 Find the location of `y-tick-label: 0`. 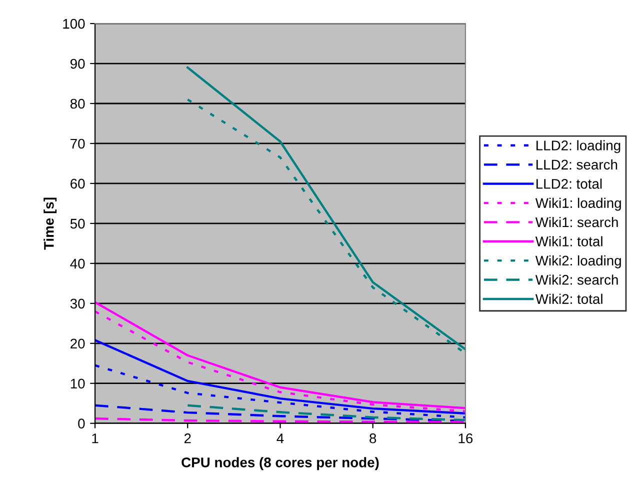

y-tick-label: 0 is located at coordinates (81, 423).